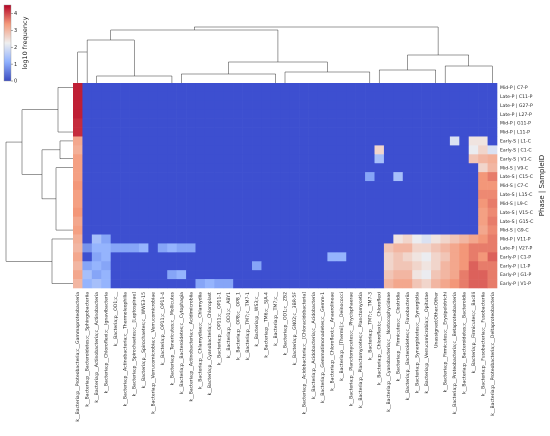 This screenshot has width=550, height=436. I want to click on row-tick-label: Late-S | C15-C, so click(516, 177).